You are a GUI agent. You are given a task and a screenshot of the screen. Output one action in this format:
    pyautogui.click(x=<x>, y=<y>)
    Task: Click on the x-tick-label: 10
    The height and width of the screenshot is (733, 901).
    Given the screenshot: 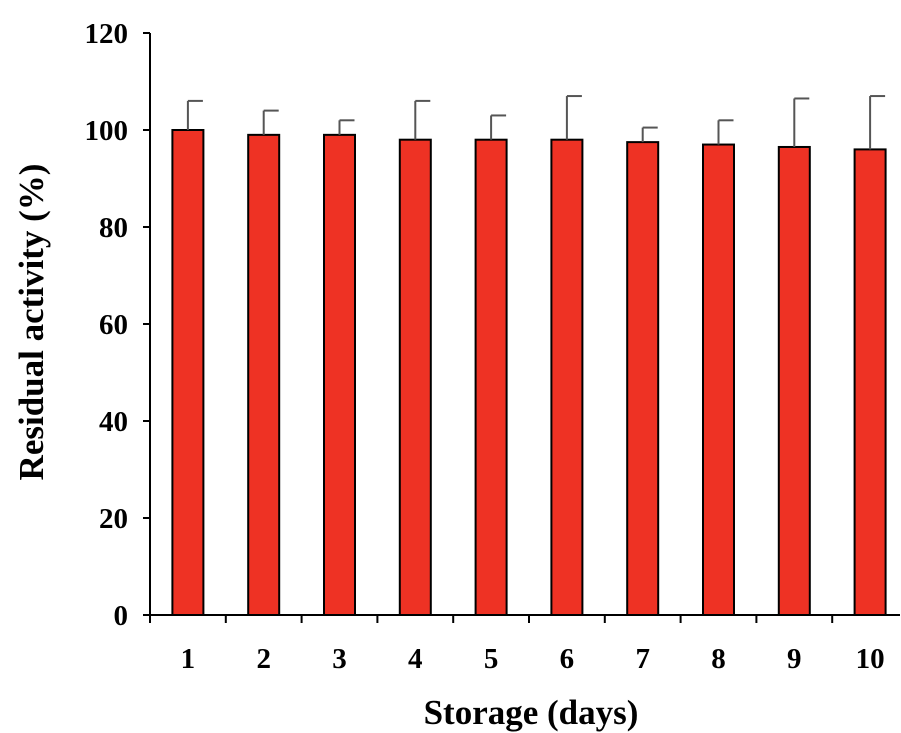 What is the action you would take?
    pyautogui.click(x=870, y=659)
    